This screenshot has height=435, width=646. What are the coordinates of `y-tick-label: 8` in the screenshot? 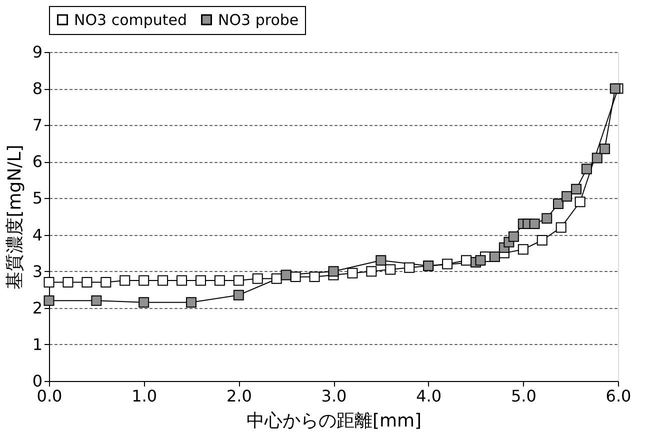 It's located at (37, 88).